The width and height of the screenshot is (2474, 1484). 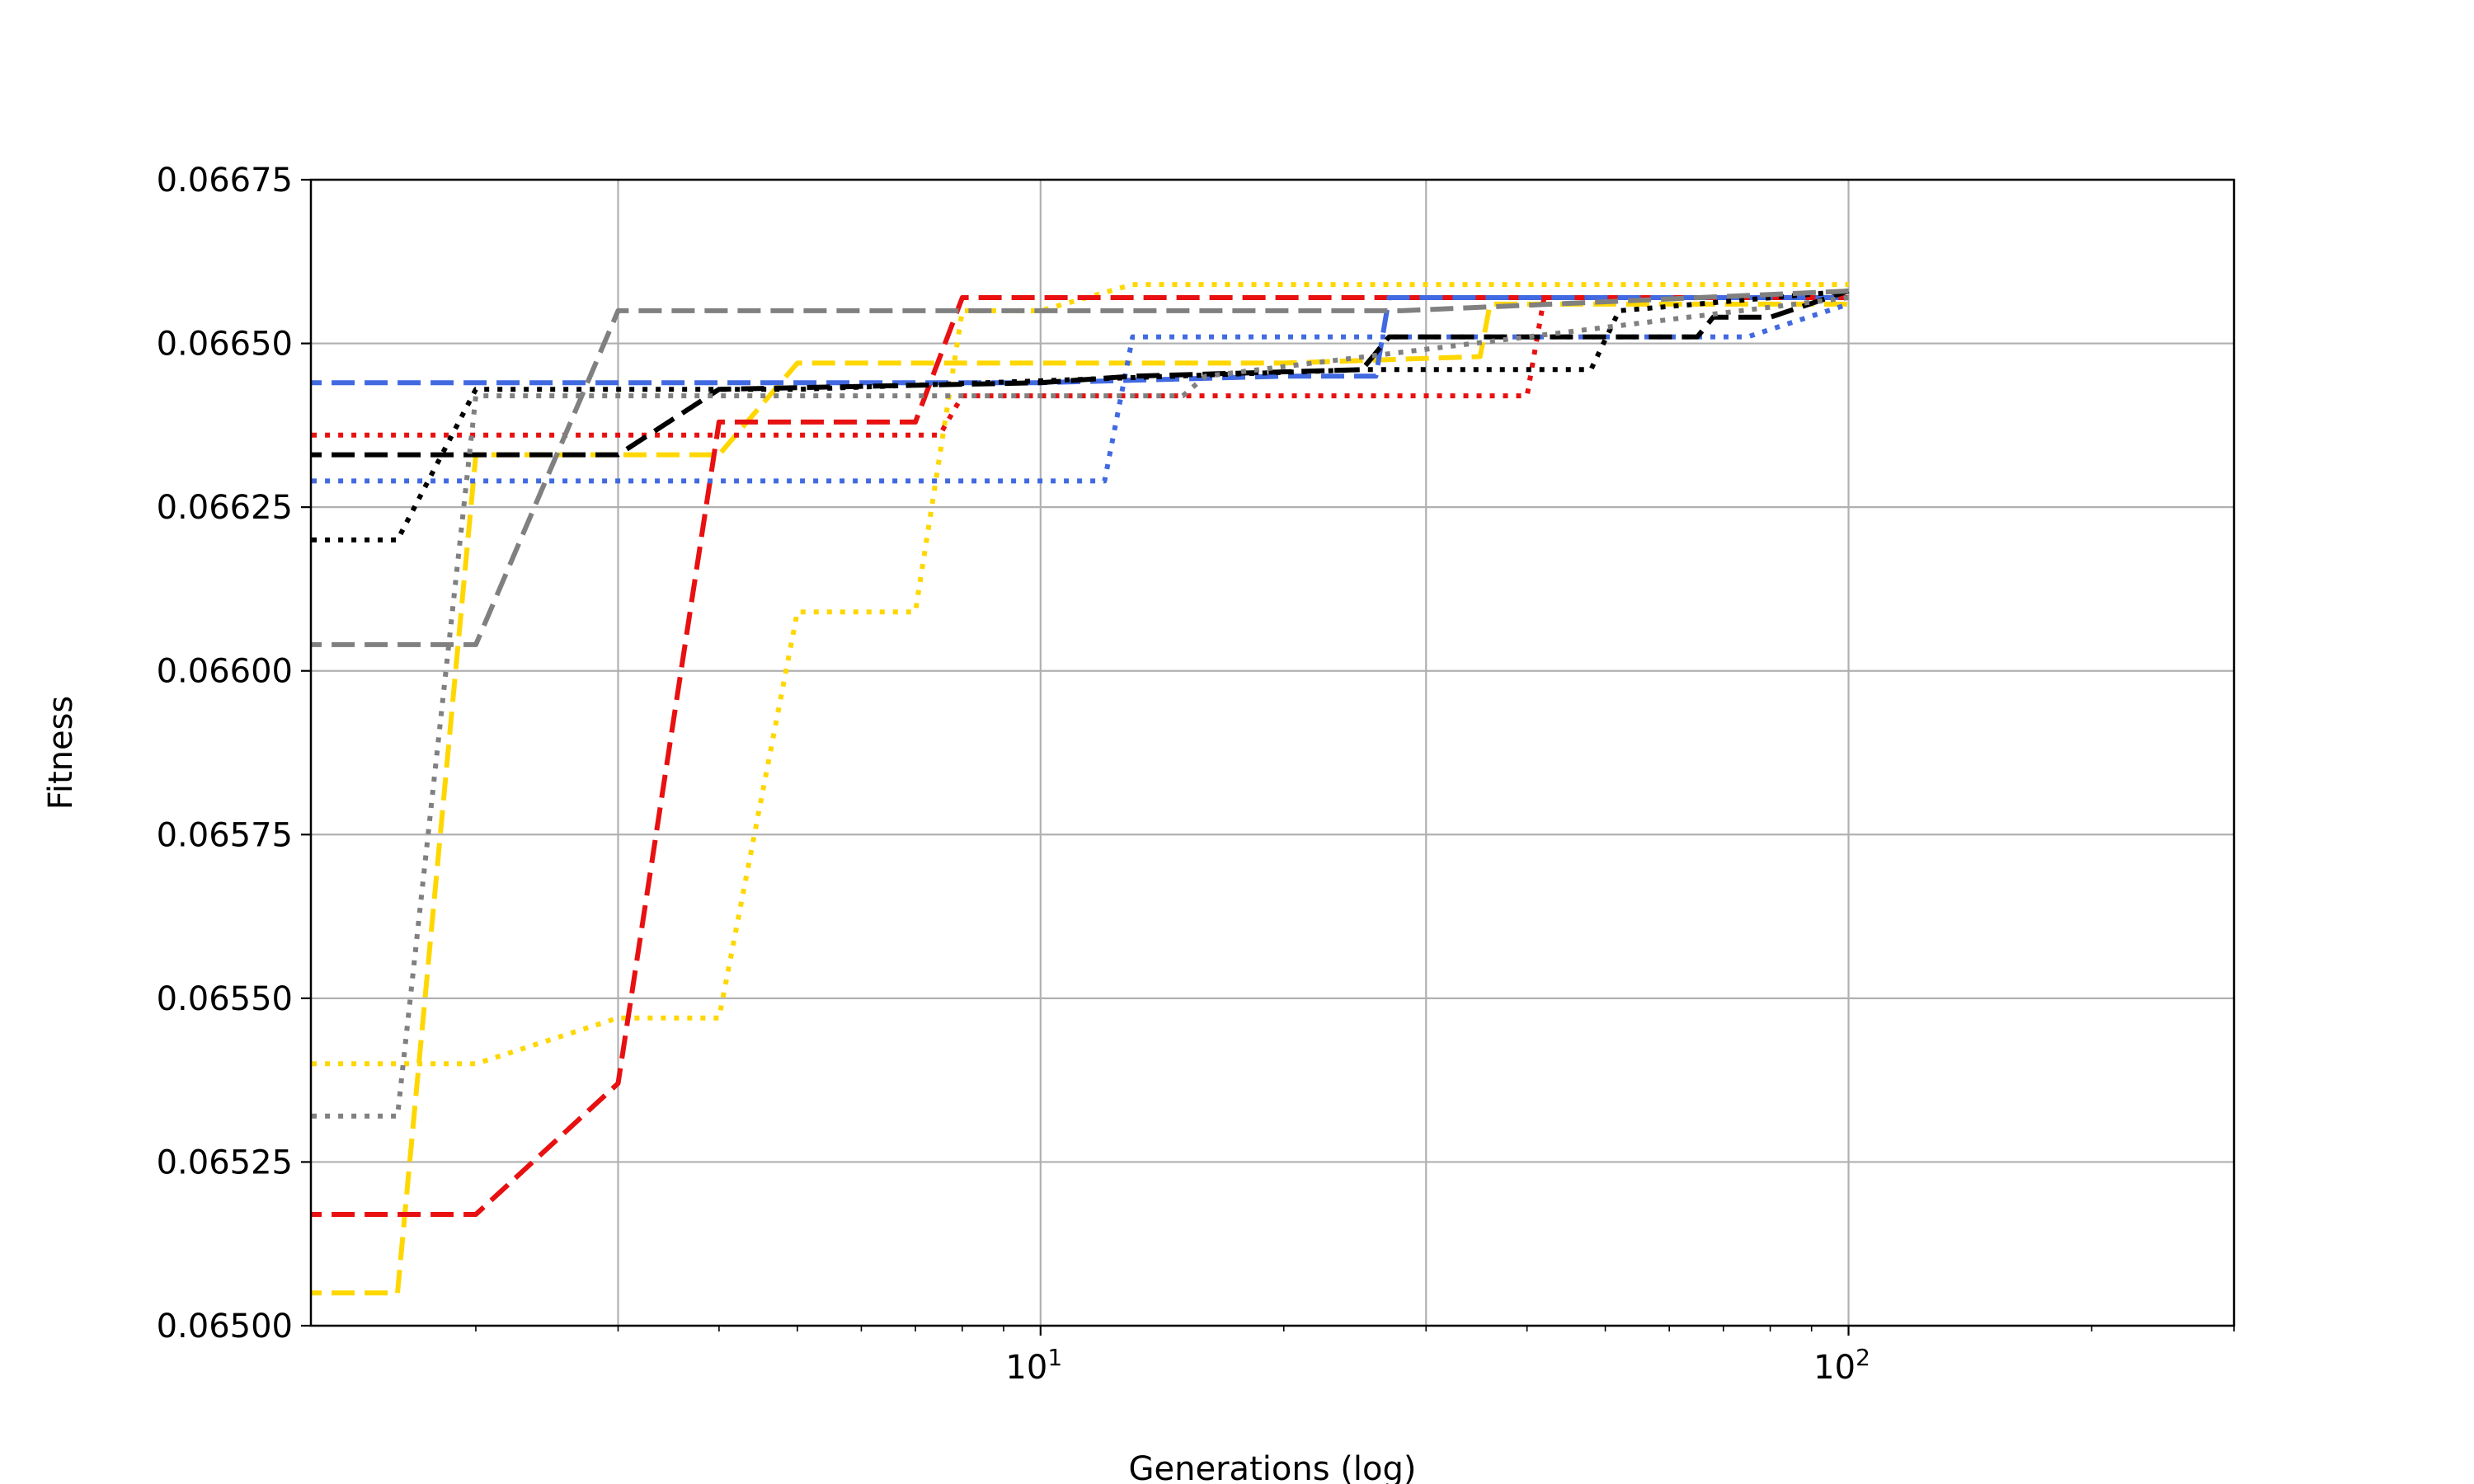 I want to click on y-axis-label: Fitness, so click(x=61, y=753).